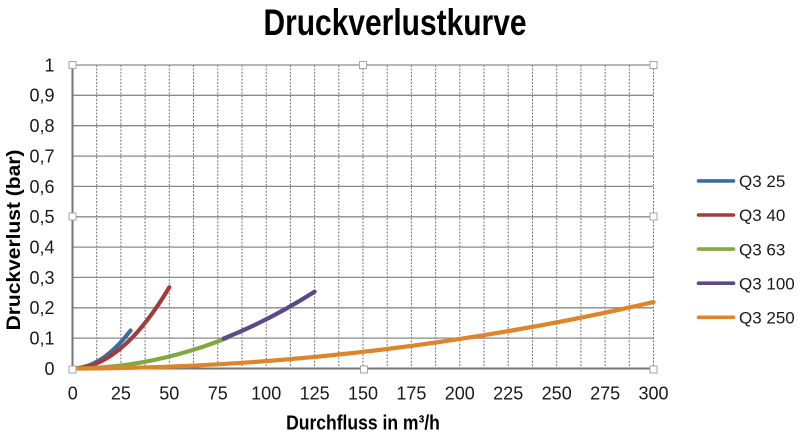 This screenshot has height=441, width=800. I want to click on svg-text: 0,7, so click(41, 157).